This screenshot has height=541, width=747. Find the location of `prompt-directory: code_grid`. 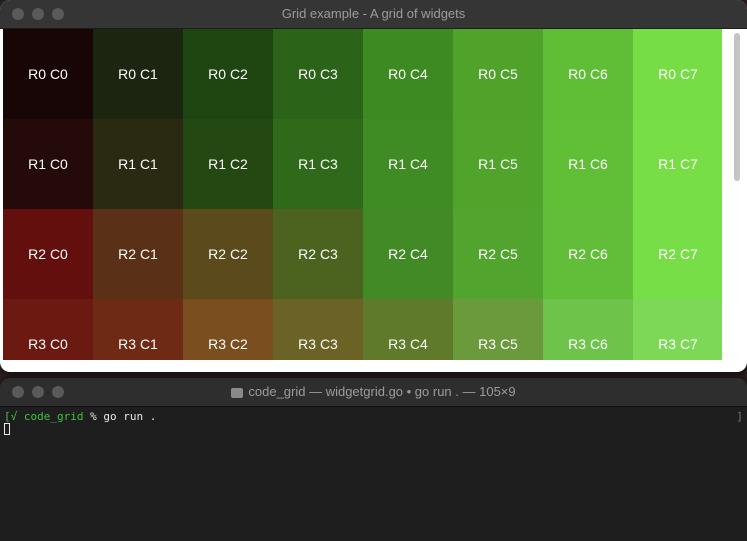

prompt-directory: code_grid is located at coordinates (53, 416).